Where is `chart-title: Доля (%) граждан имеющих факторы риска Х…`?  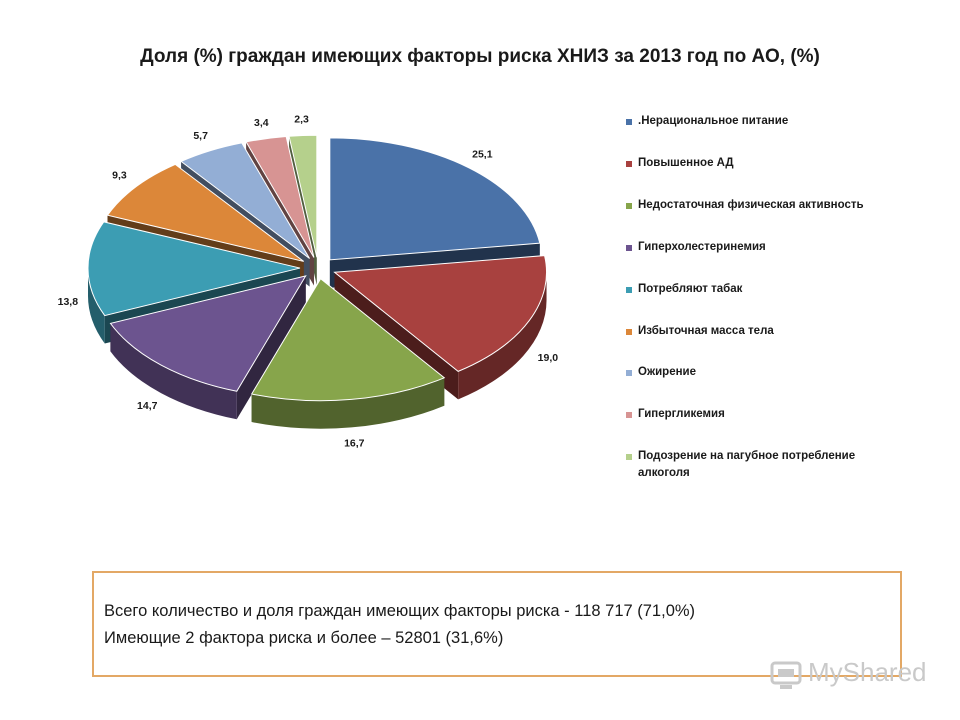 chart-title: Доля (%) граждан имеющих факторы риска Х… is located at coordinates (480, 56).